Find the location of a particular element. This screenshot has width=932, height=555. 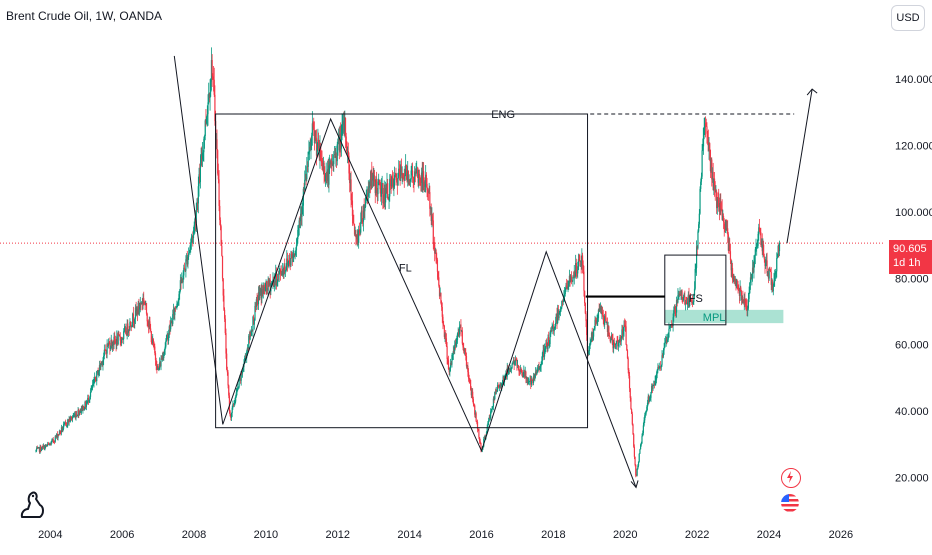

x-tick-label: 2022 is located at coordinates (697, 535).